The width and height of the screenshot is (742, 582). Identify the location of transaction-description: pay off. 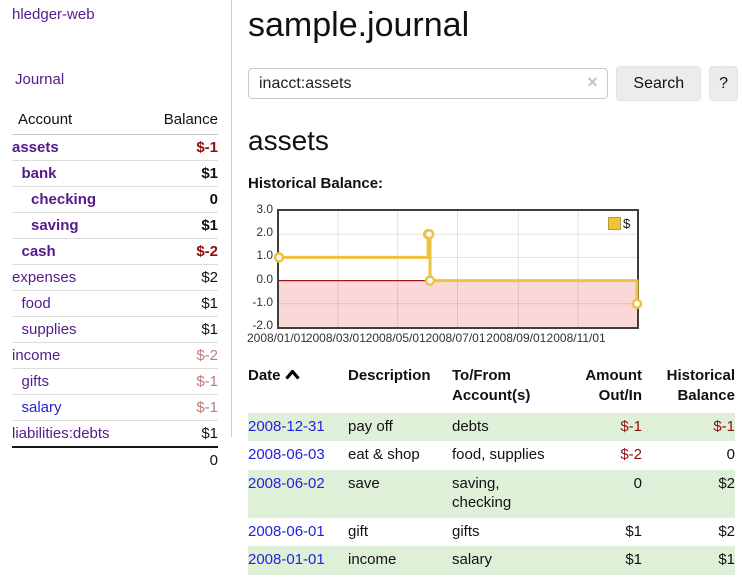
(400, 427).